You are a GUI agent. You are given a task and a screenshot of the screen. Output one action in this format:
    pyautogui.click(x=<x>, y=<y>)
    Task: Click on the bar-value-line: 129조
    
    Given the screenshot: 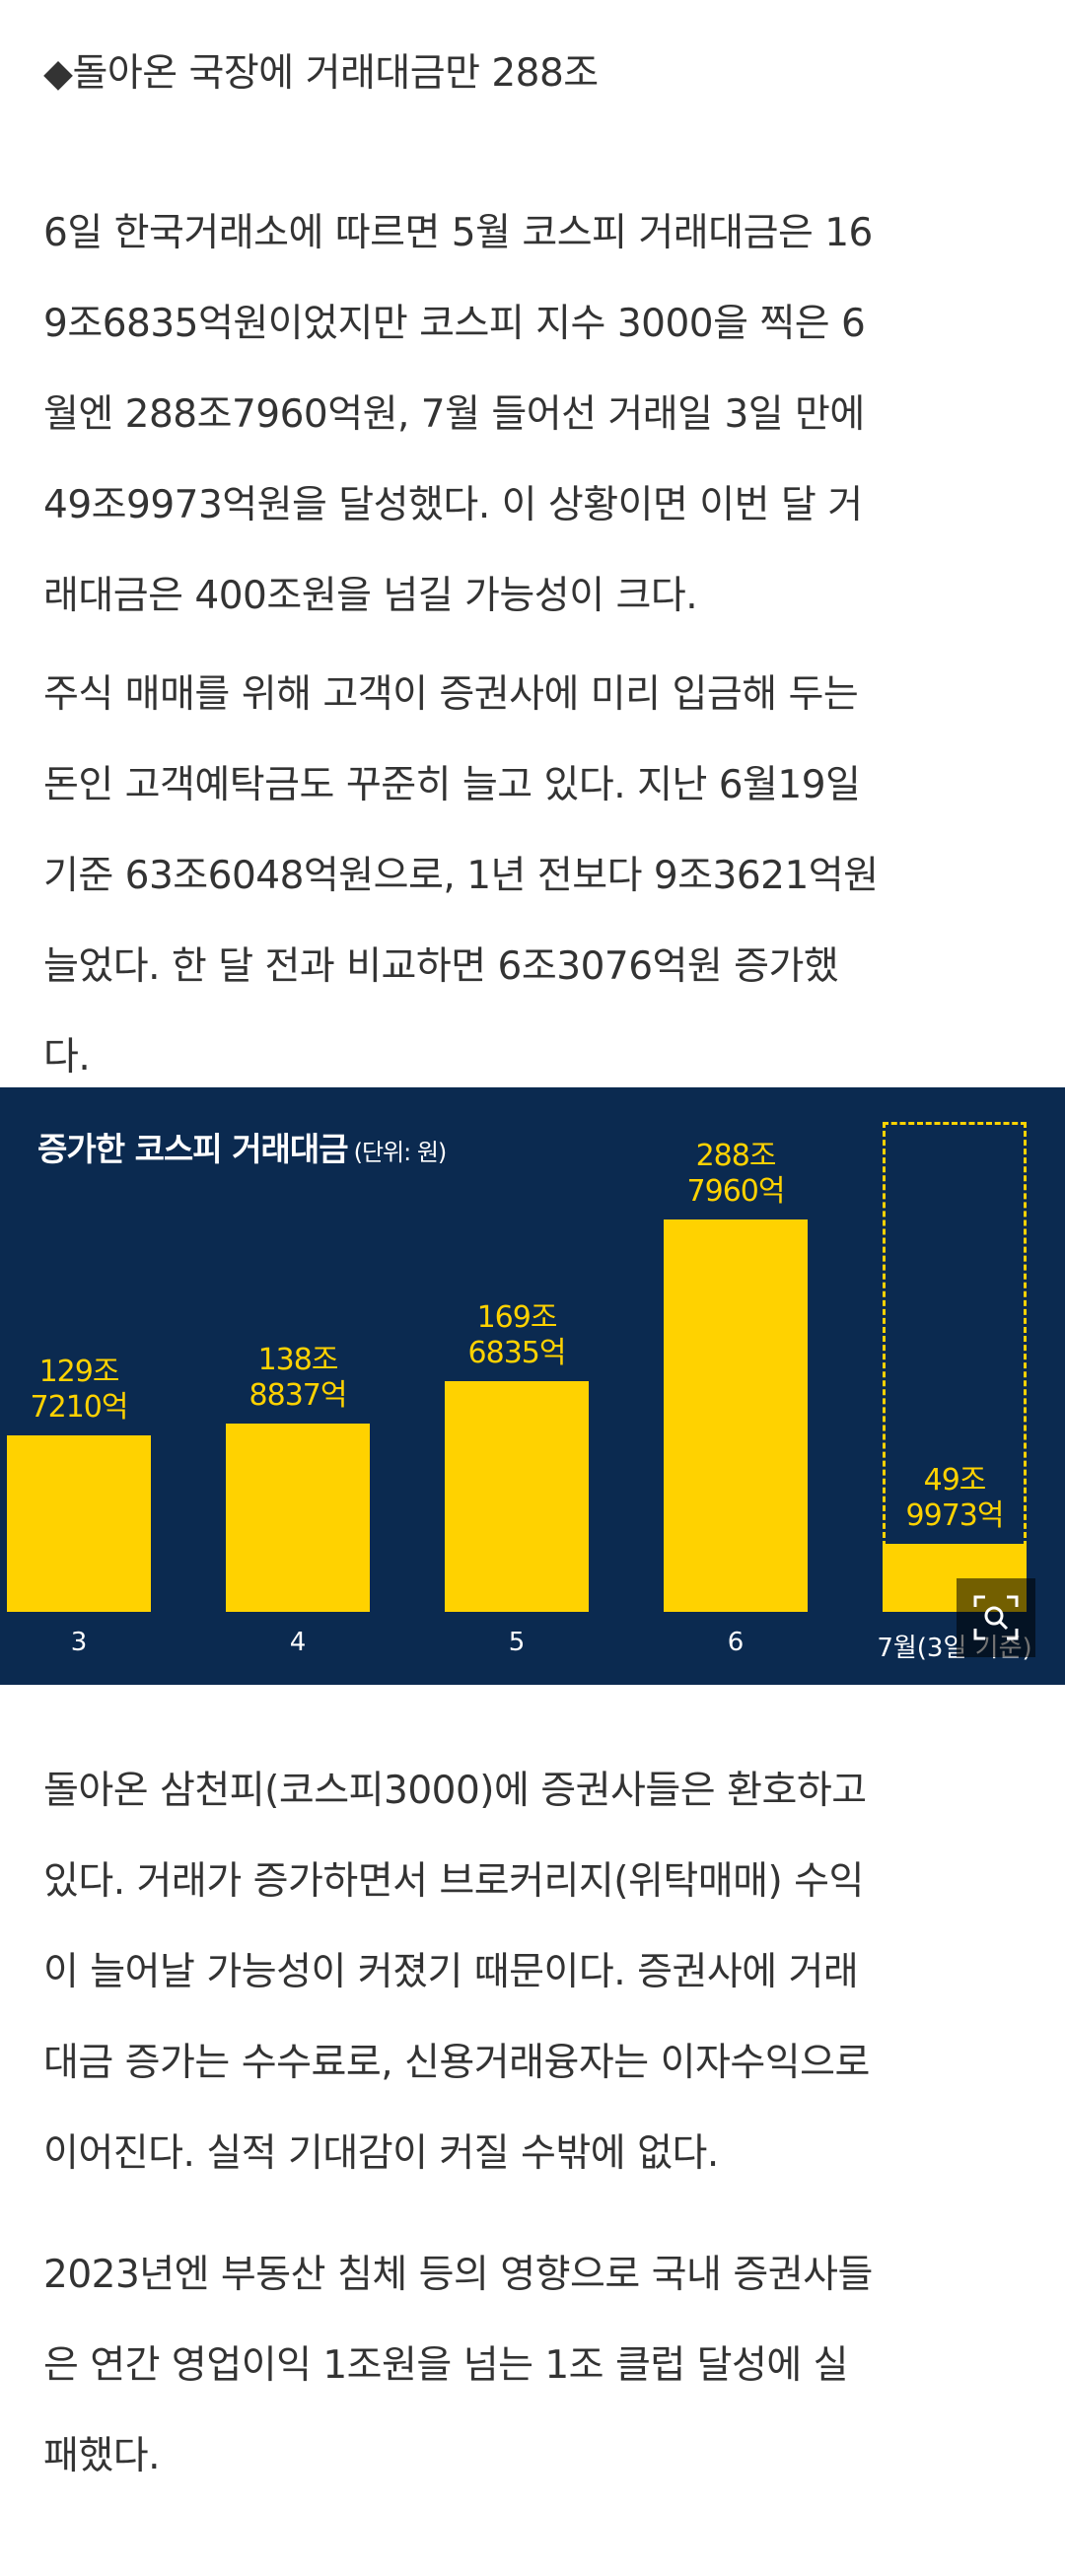 What is the action you would take?
    pyautogui.click(x=79, y=1372)
    